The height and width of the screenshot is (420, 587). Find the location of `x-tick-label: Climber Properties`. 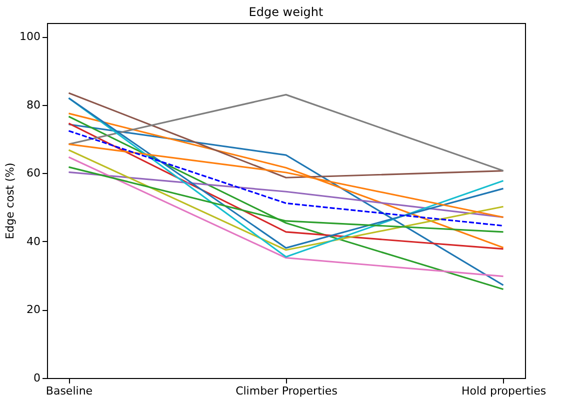

x-tick-label: Climber Properties is located at coordinates (287, 391).